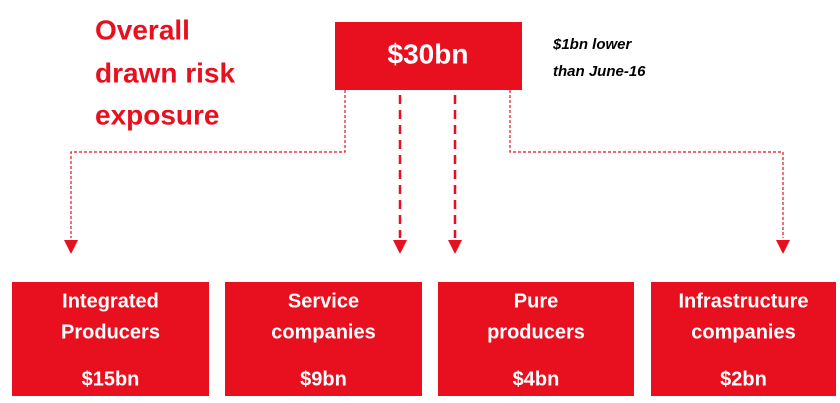 Image resolution: width=840 pixels, height=403 pixels. Describe the element at coordinates (142, 29) in the screenshot. I see `title-line: Overall` at that location.